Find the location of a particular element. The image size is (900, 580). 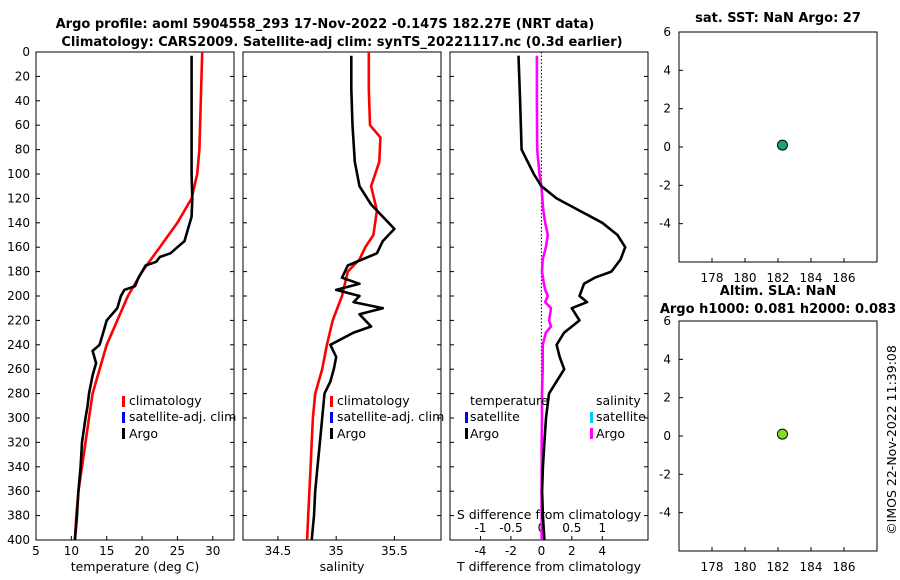

depth-tick-label: 0 is located at coordinates (26, 52).